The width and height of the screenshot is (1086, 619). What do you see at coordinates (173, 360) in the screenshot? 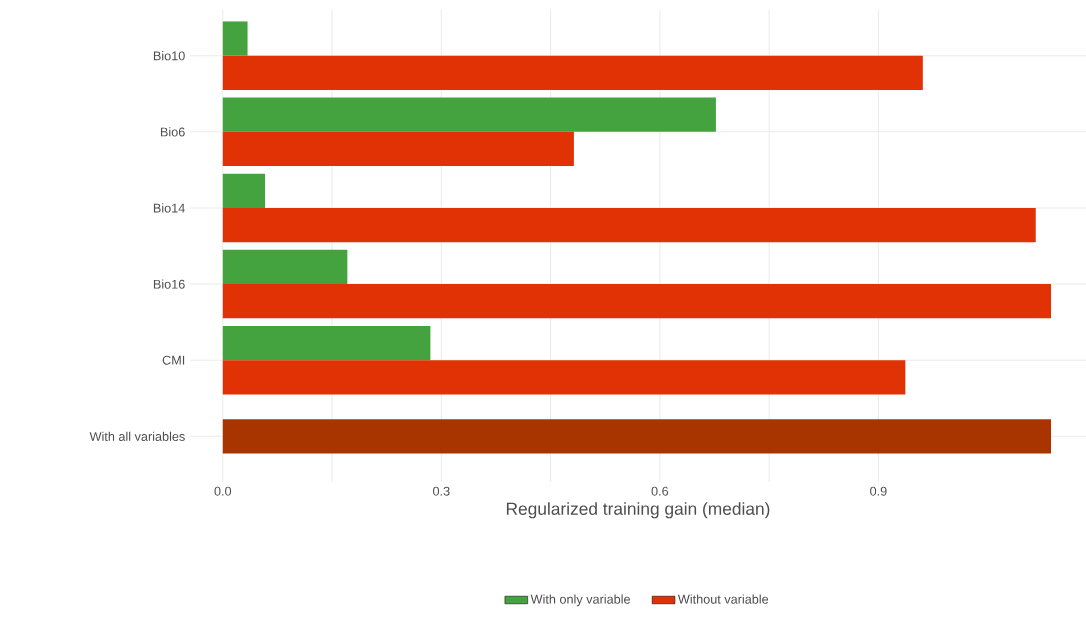
I see `y-tick-label: CMI` at bounding box center [173, 360].